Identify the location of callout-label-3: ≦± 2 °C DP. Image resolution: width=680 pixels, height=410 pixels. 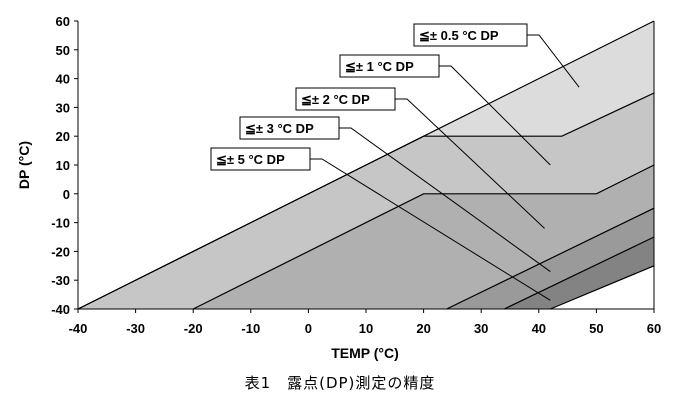
(335, 99).